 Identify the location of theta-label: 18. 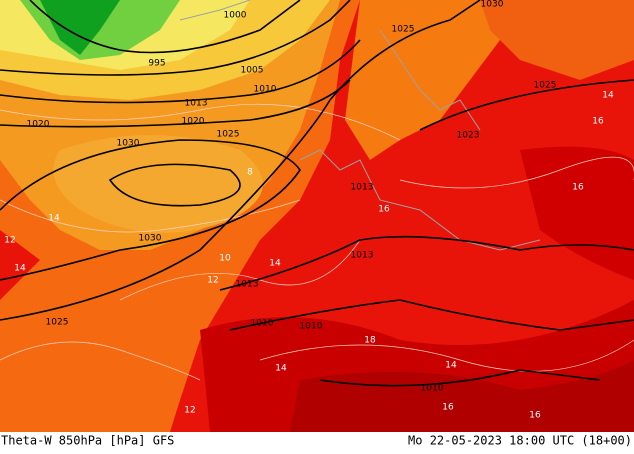
(370, 341).